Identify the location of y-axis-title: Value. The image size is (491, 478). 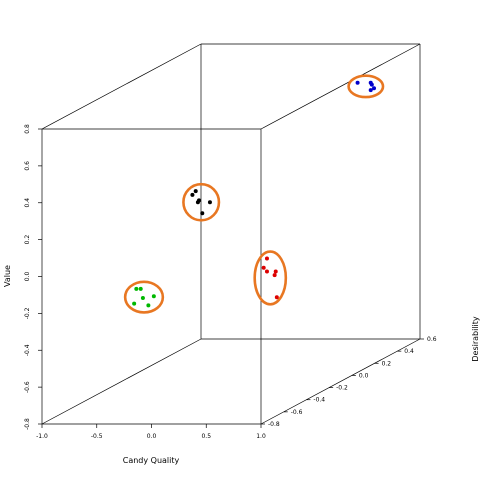
(7, 276).